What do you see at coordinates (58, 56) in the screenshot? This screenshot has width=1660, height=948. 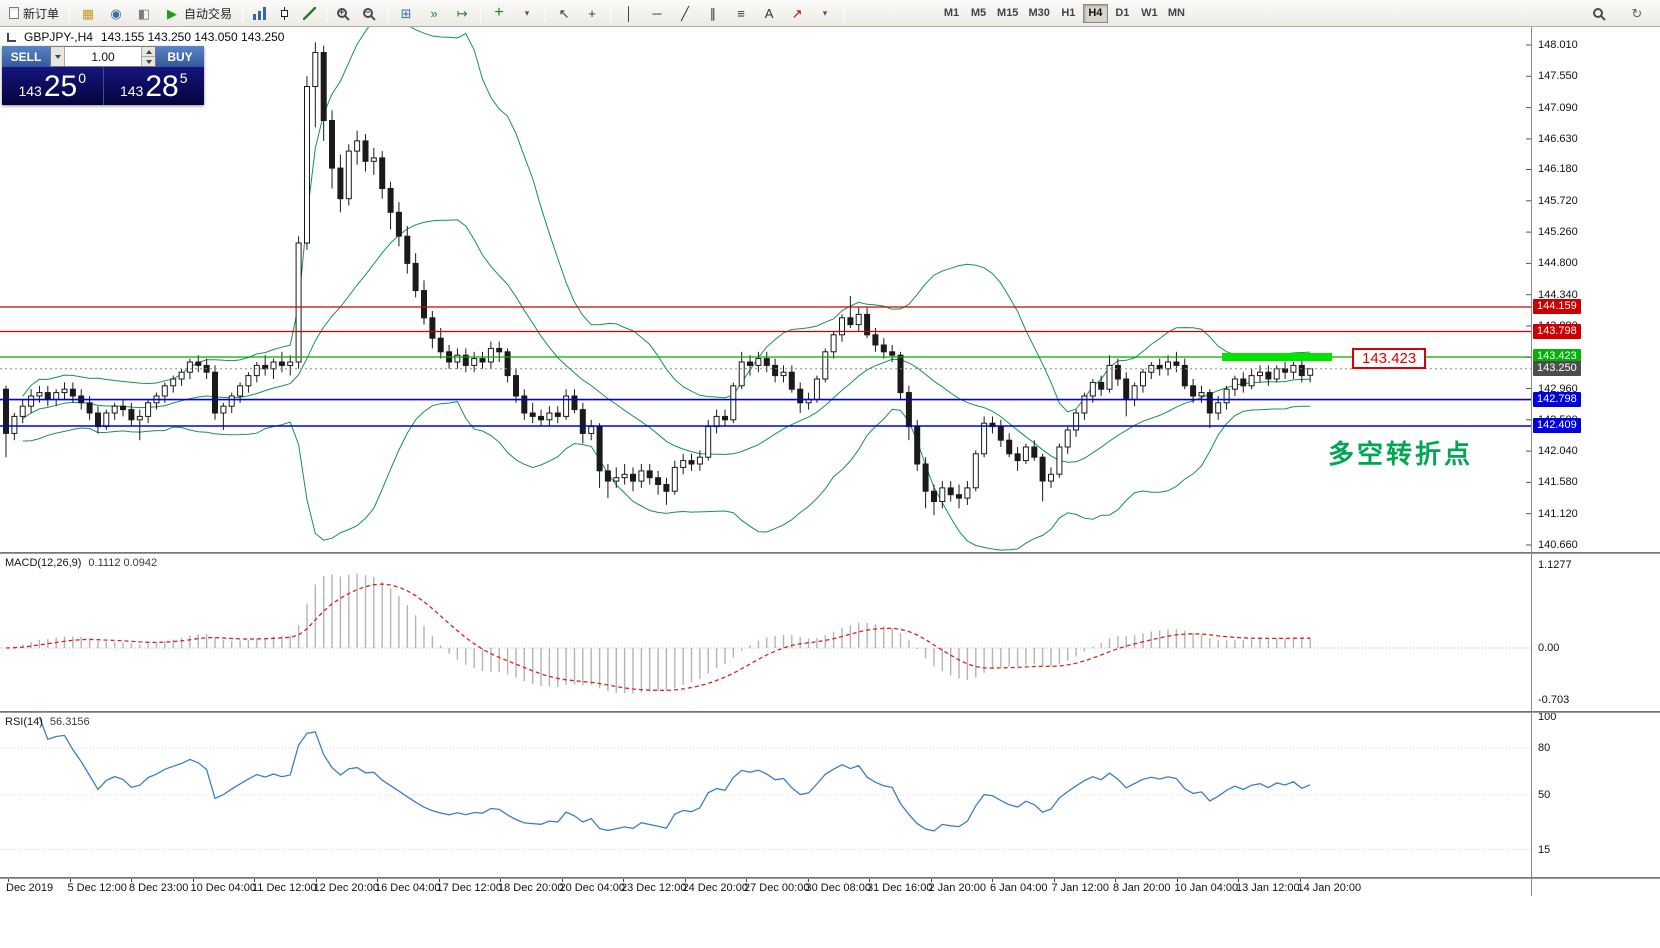 I see `volume-dropdown-button` at bounding box center [58, 56].